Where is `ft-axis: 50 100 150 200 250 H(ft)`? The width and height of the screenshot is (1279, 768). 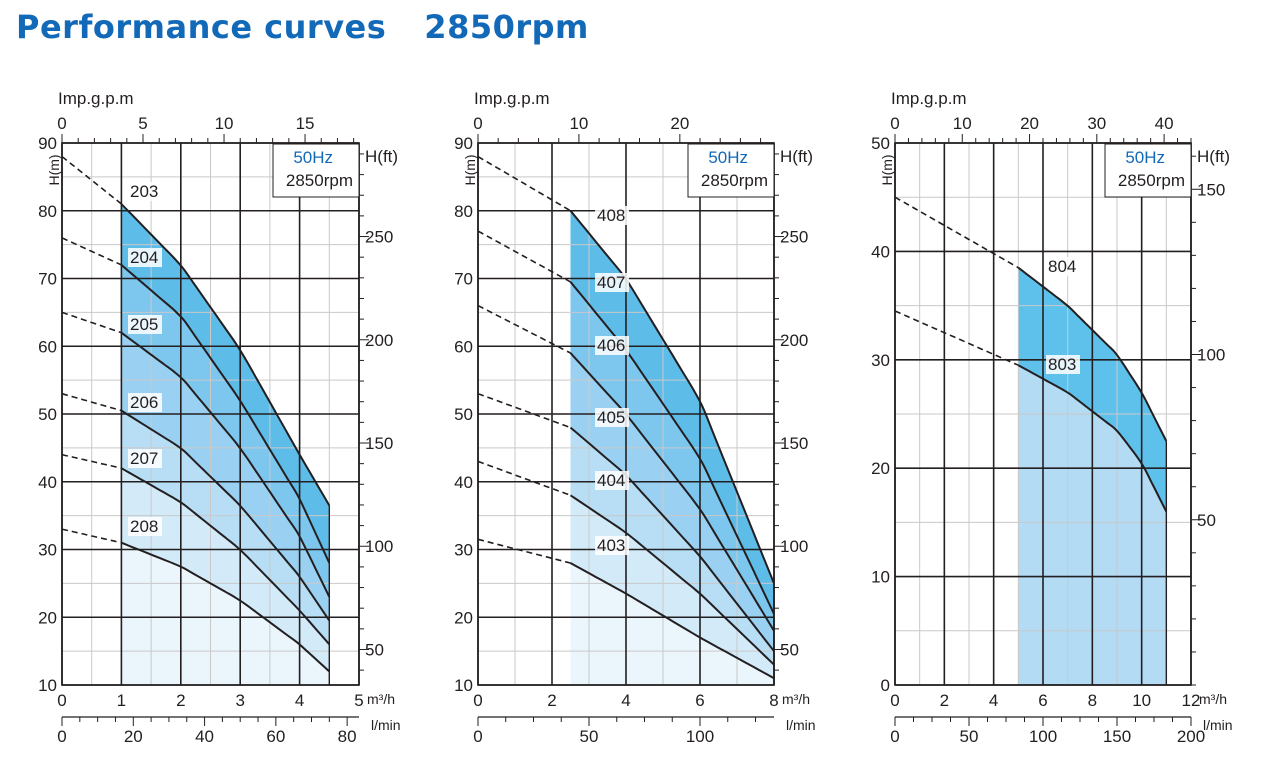 ft-axis: 50 100 150 200 250 H(ft) is located at coordinates (378, 409).